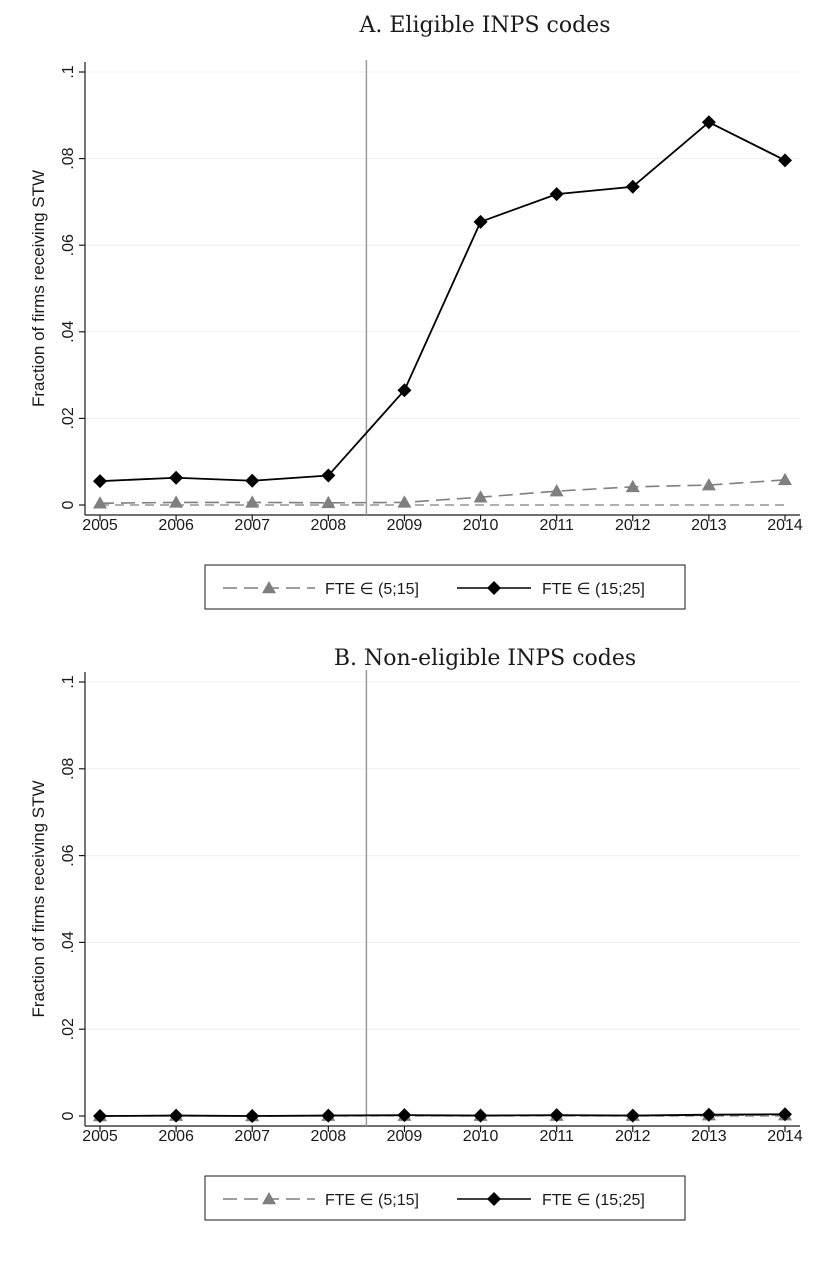  What do you see at coordinates (484, 25) in the screenshot?
I see `panel-title: A. Eligible INPS codes` at bounding box center [484, 25].